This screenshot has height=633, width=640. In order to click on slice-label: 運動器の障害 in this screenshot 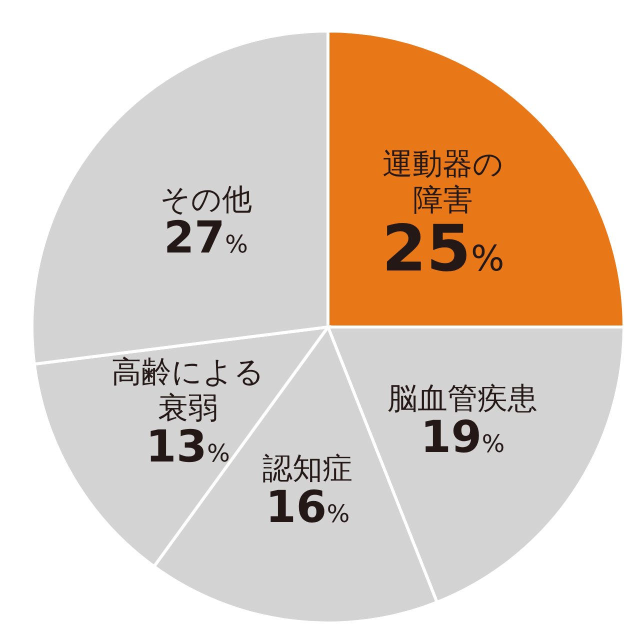, I will do `click(443, 182)`.